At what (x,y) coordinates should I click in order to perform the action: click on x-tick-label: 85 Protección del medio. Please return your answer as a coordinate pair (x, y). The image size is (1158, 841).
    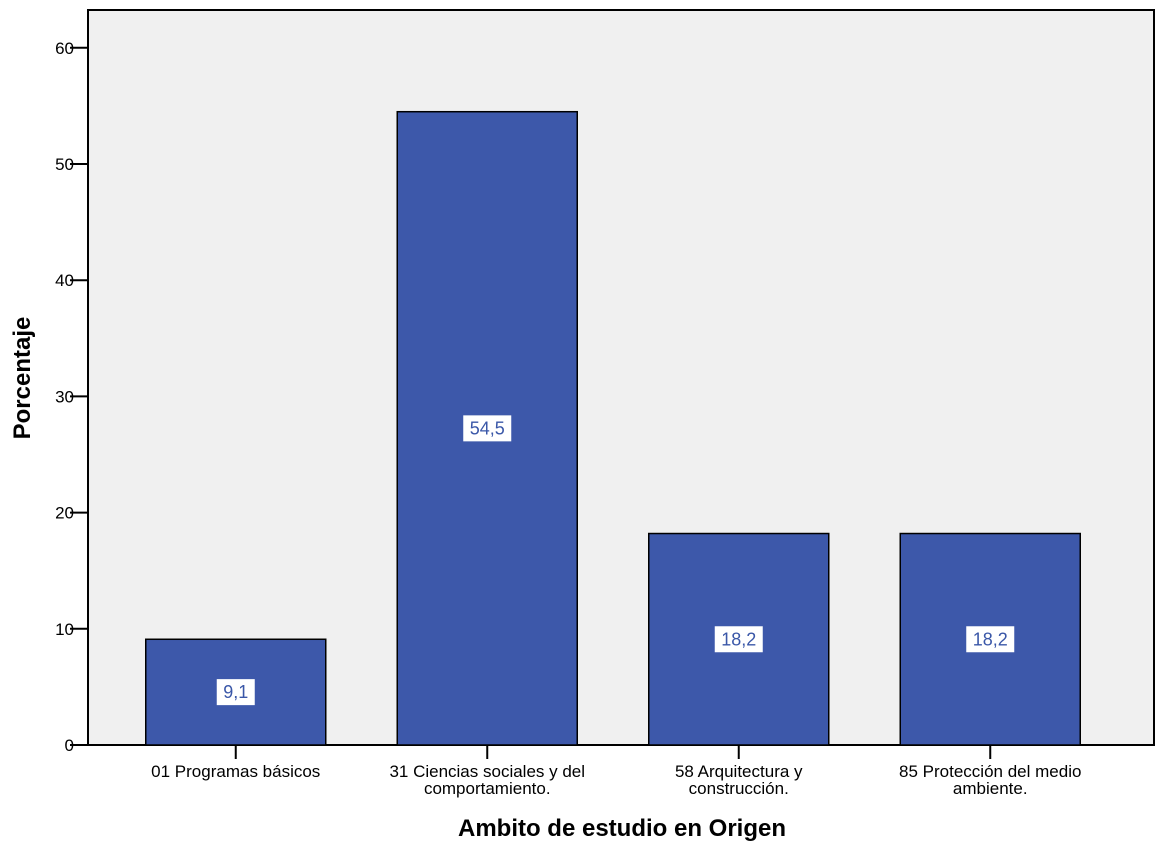
    Looking at the image, I should click on (990, 771).